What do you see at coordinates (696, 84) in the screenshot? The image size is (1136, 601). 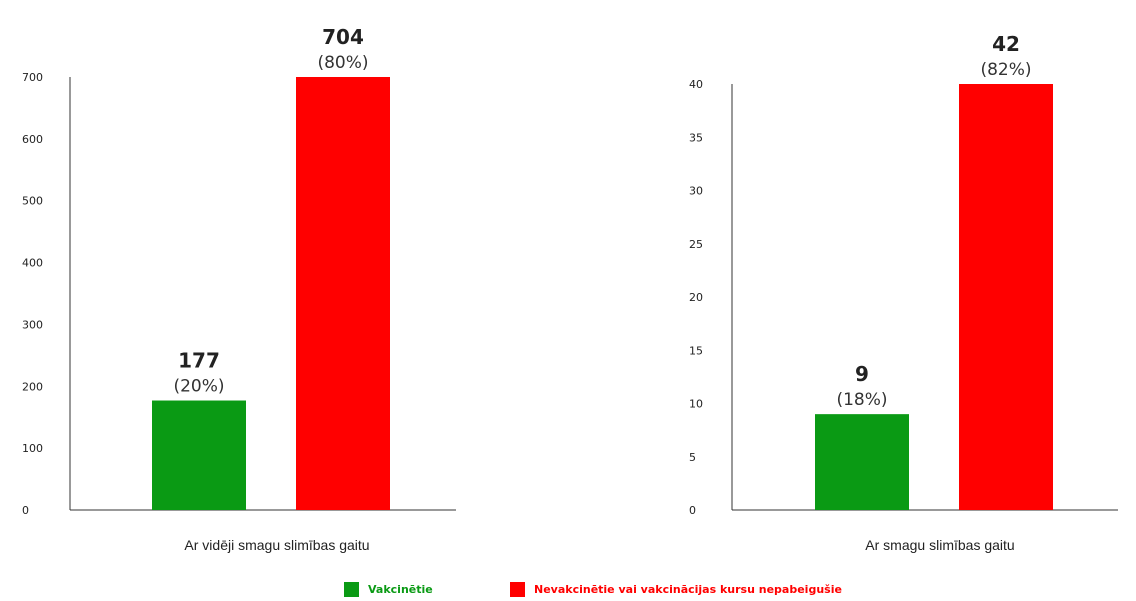 I see `y-tick-label: 40` at bounding box center [696, 84].